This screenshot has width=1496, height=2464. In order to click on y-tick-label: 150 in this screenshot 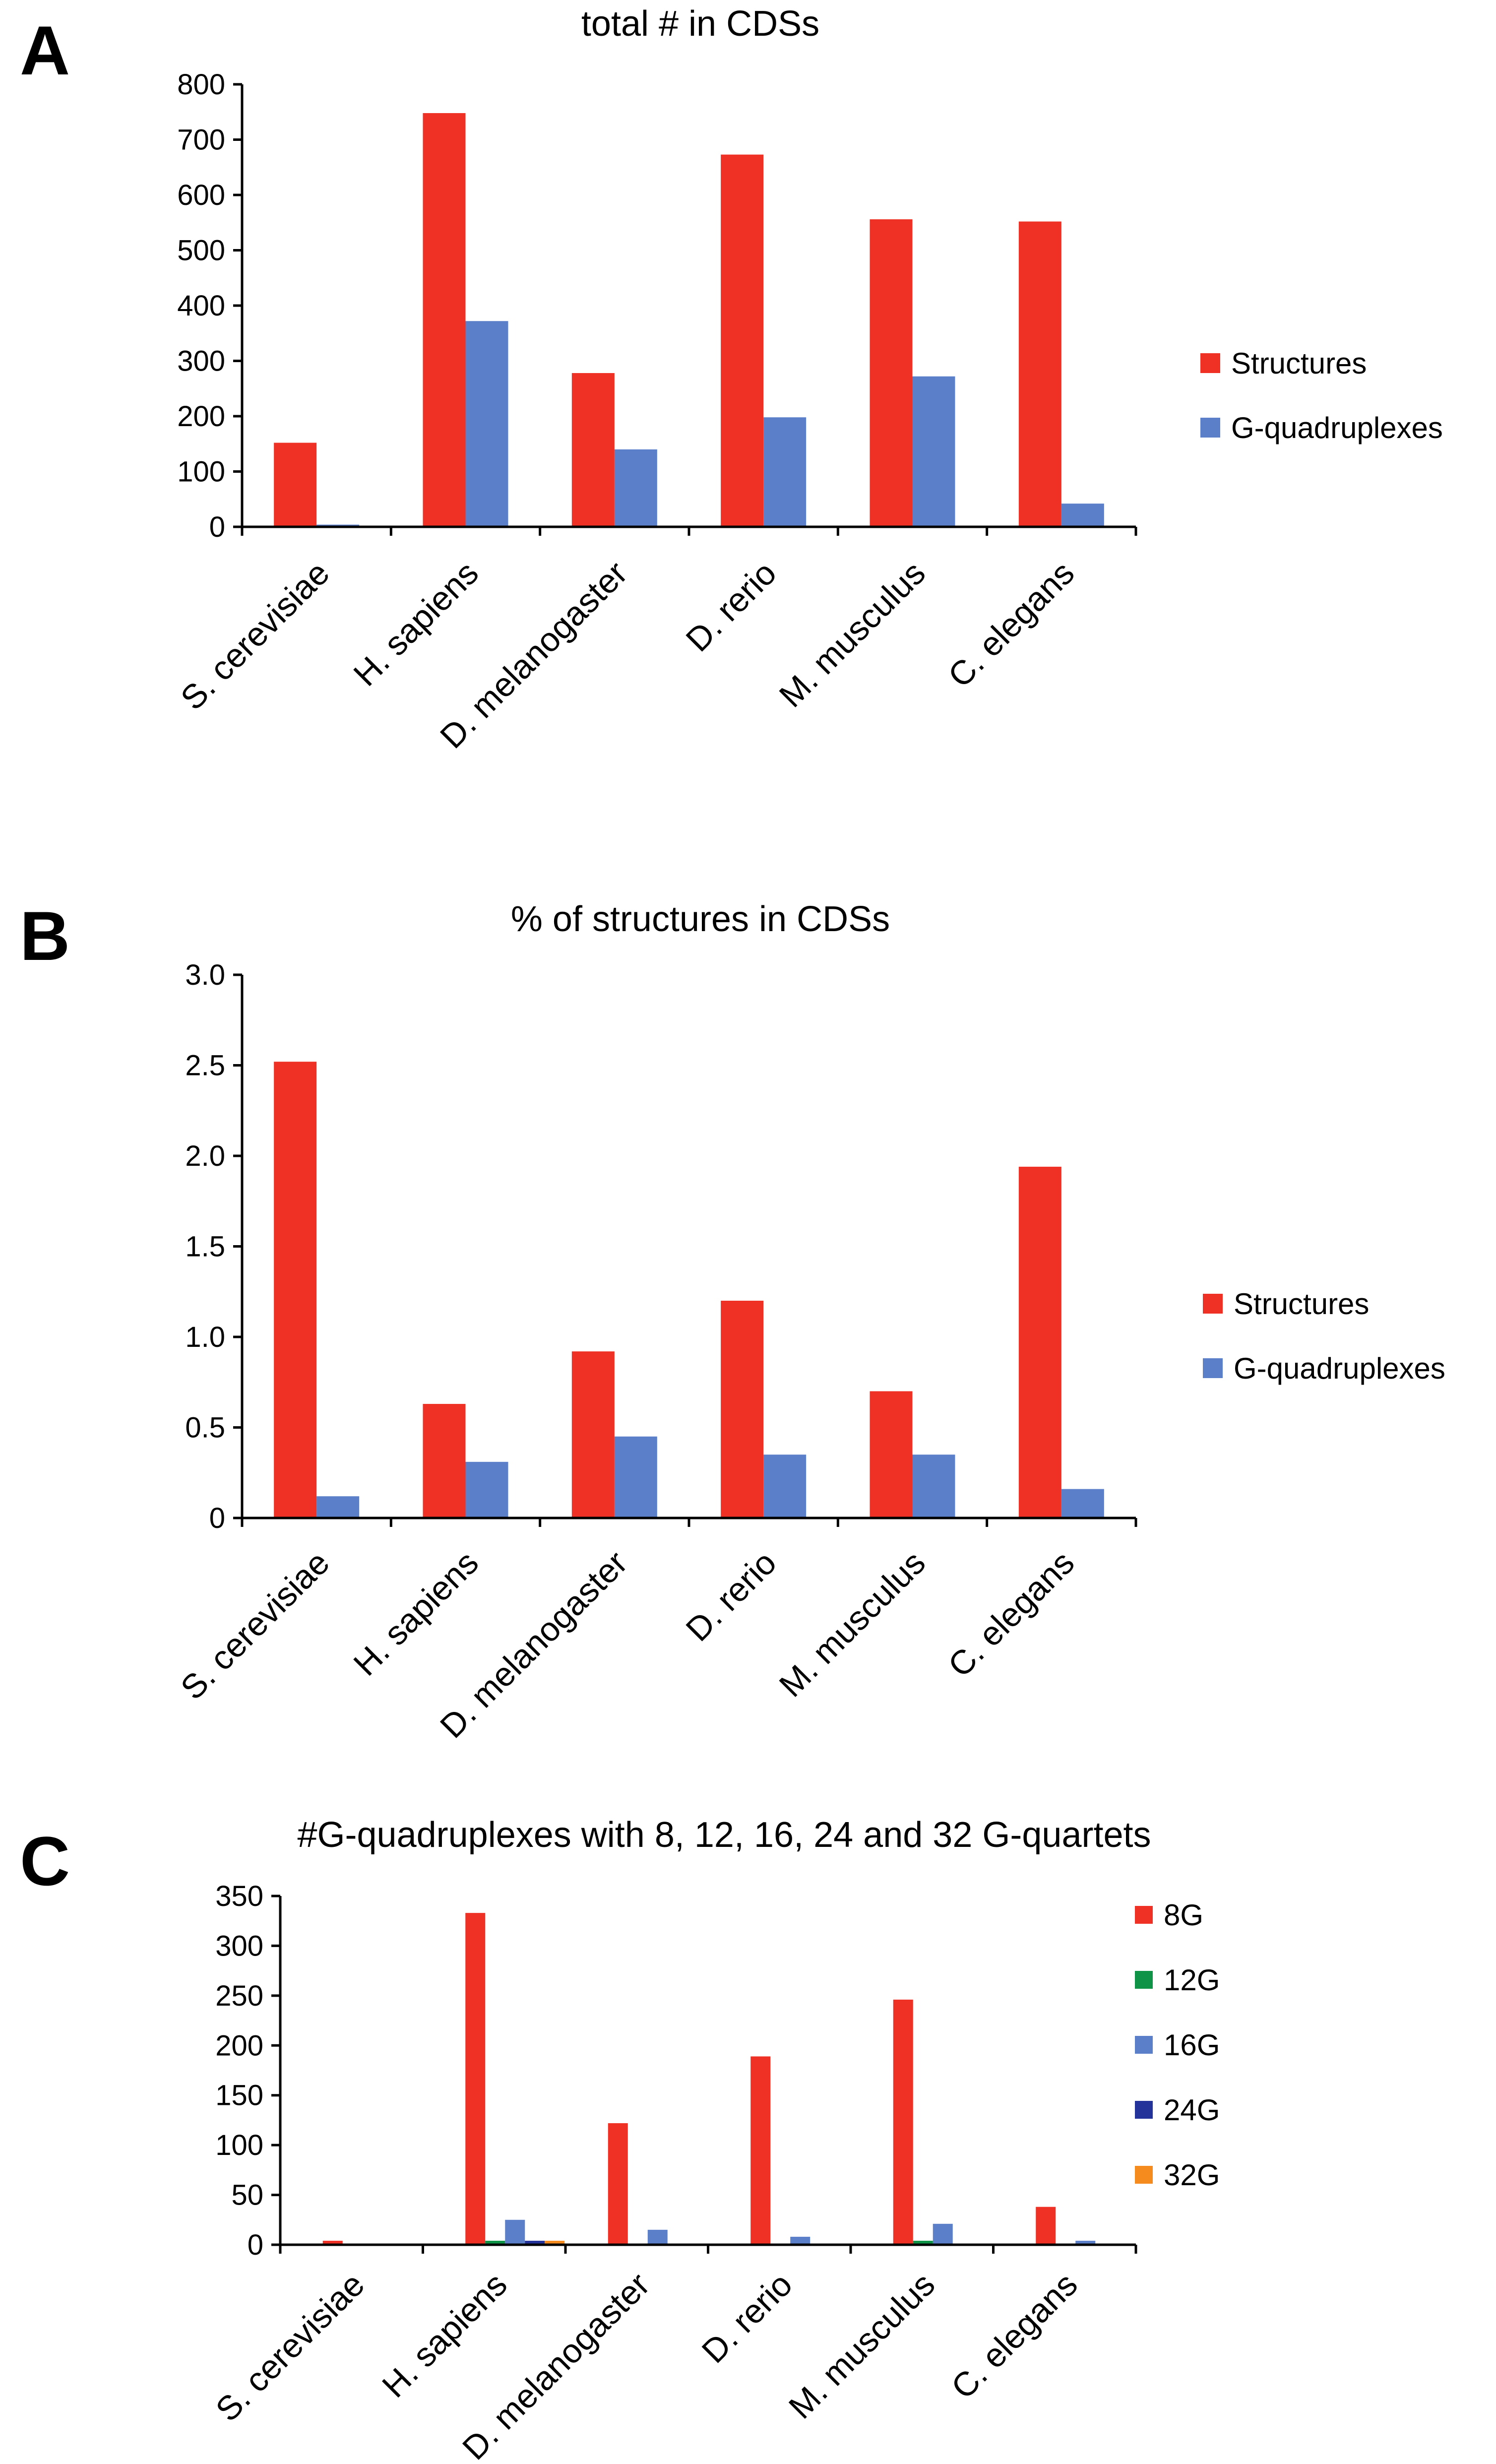, I will do `click(239, 2096)`.